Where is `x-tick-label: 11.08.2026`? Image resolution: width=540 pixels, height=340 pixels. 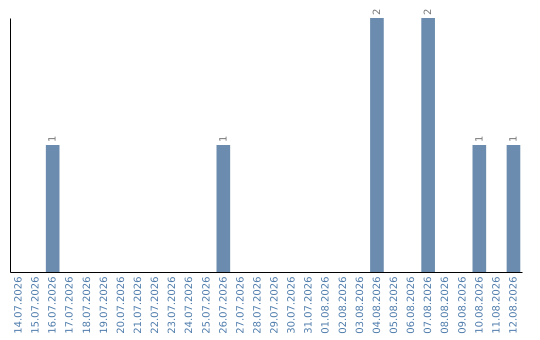 x-tick-label: 11.08.2026 is located at coordinates (496, 305).